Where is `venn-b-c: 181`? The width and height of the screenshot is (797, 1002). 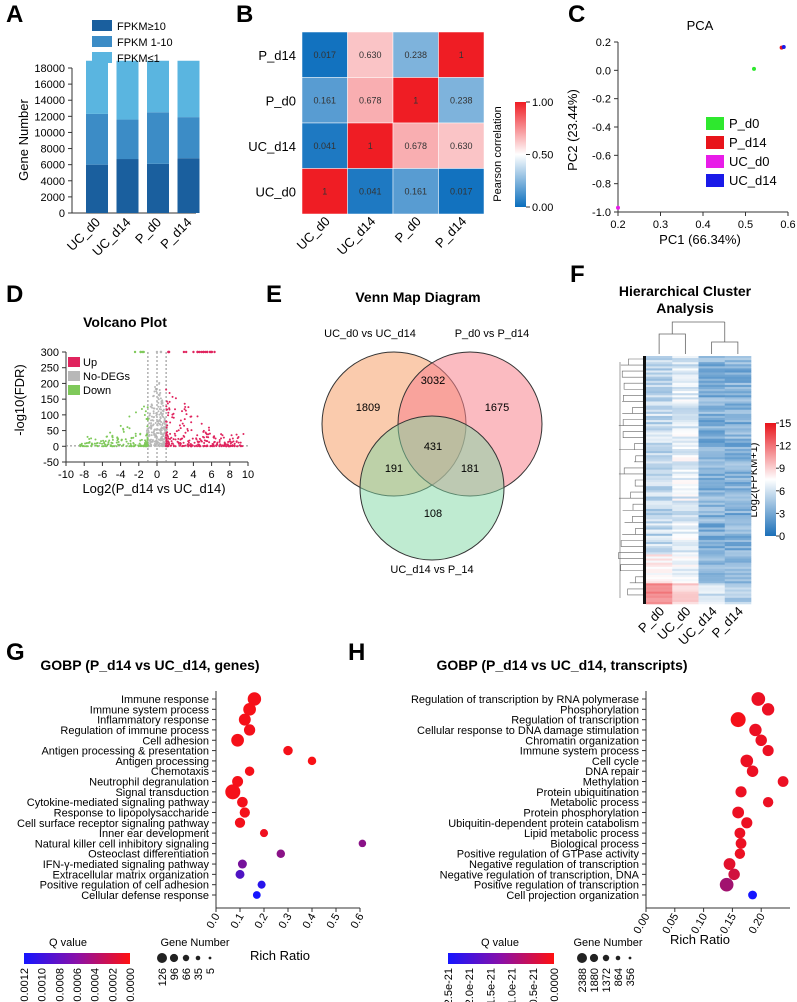 venn-b-c: 181 is located at coordinates (470, 469).